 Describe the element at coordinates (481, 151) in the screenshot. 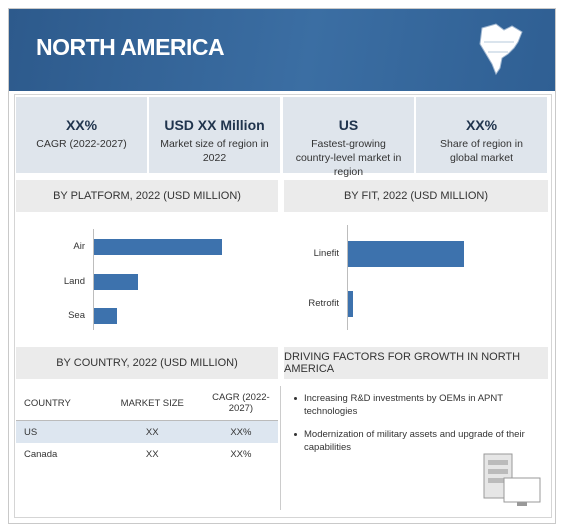

I see `kpi-label: Share of region in global market` at that location.